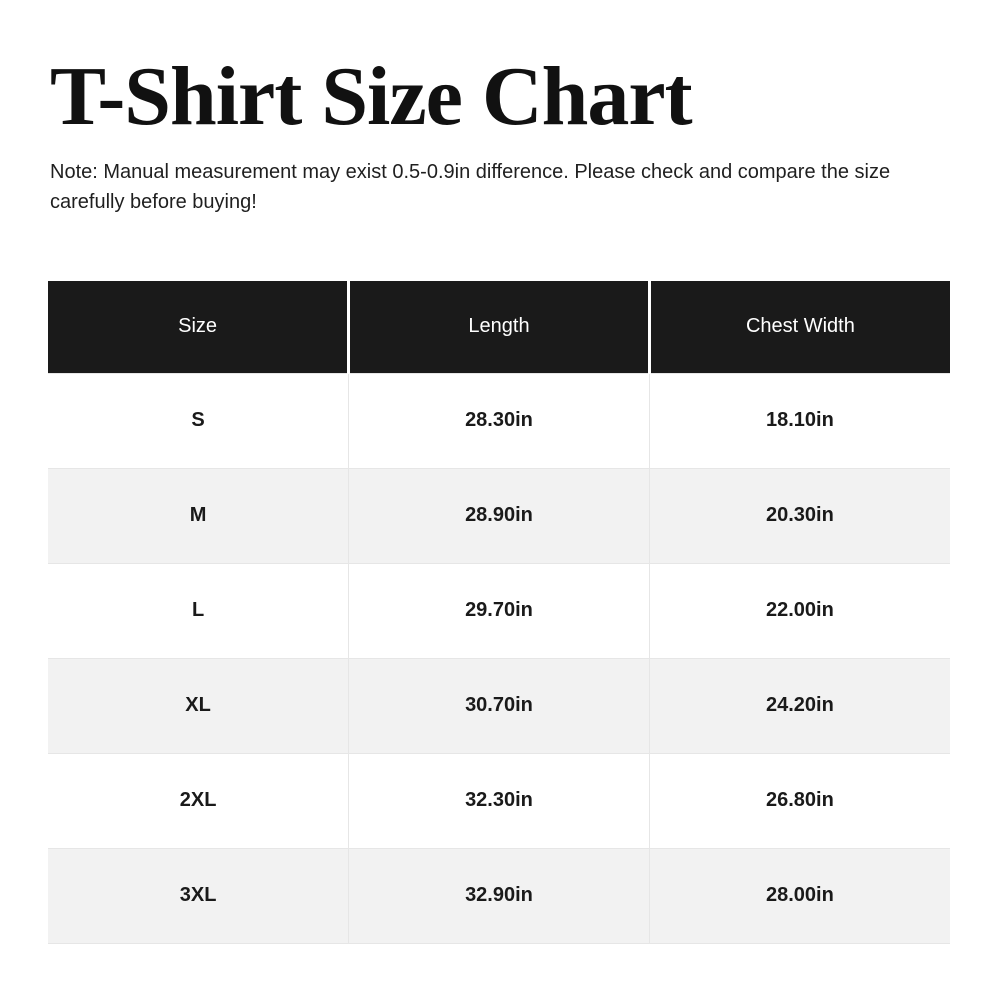  What do you see at coordinates (198, 610) in the screenshot?
I see `size-cell: L` at bounding box center [198, 610].